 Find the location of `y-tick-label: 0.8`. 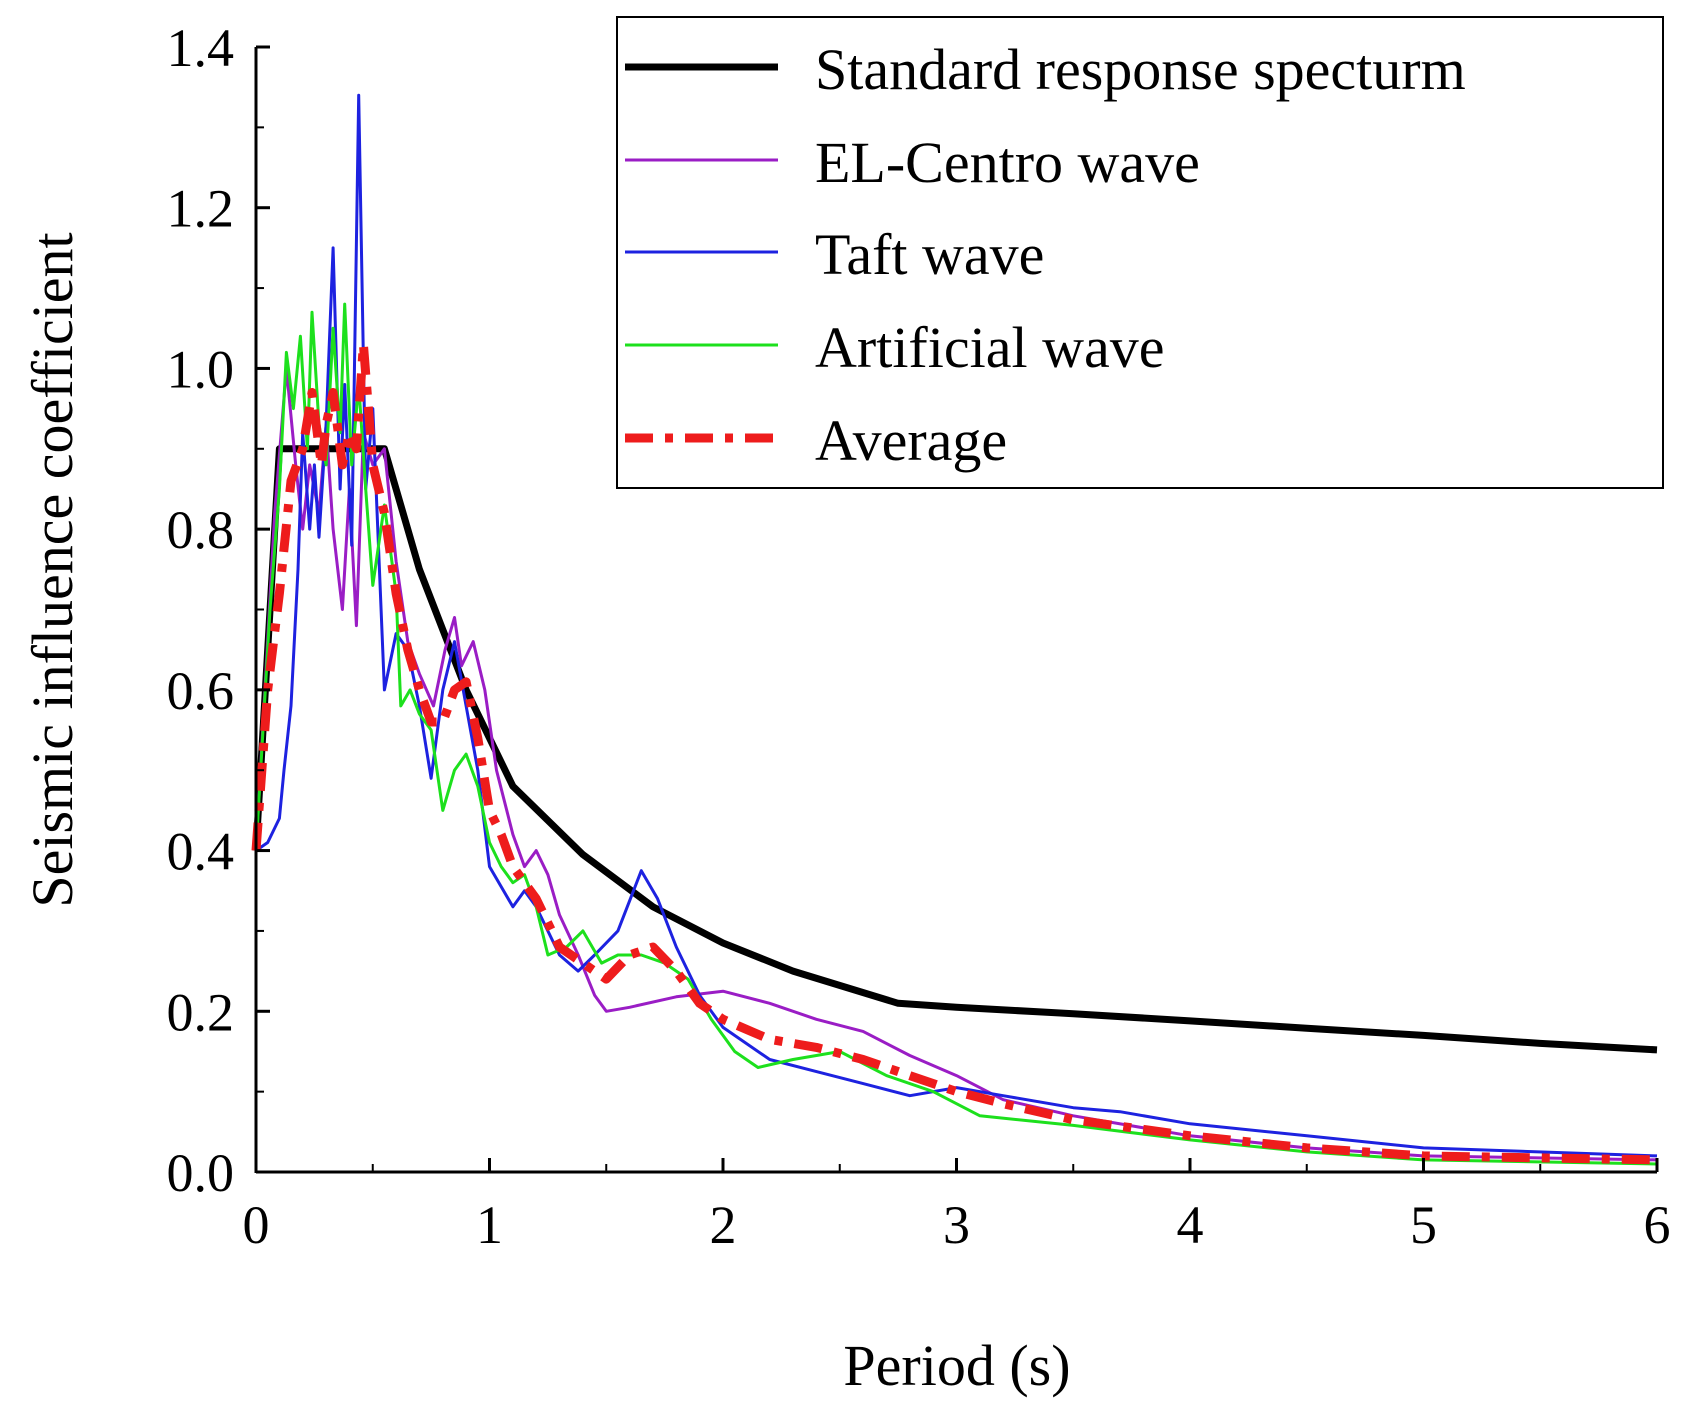

y-tick-label: 0.8 is located at coordinates (201, 530).